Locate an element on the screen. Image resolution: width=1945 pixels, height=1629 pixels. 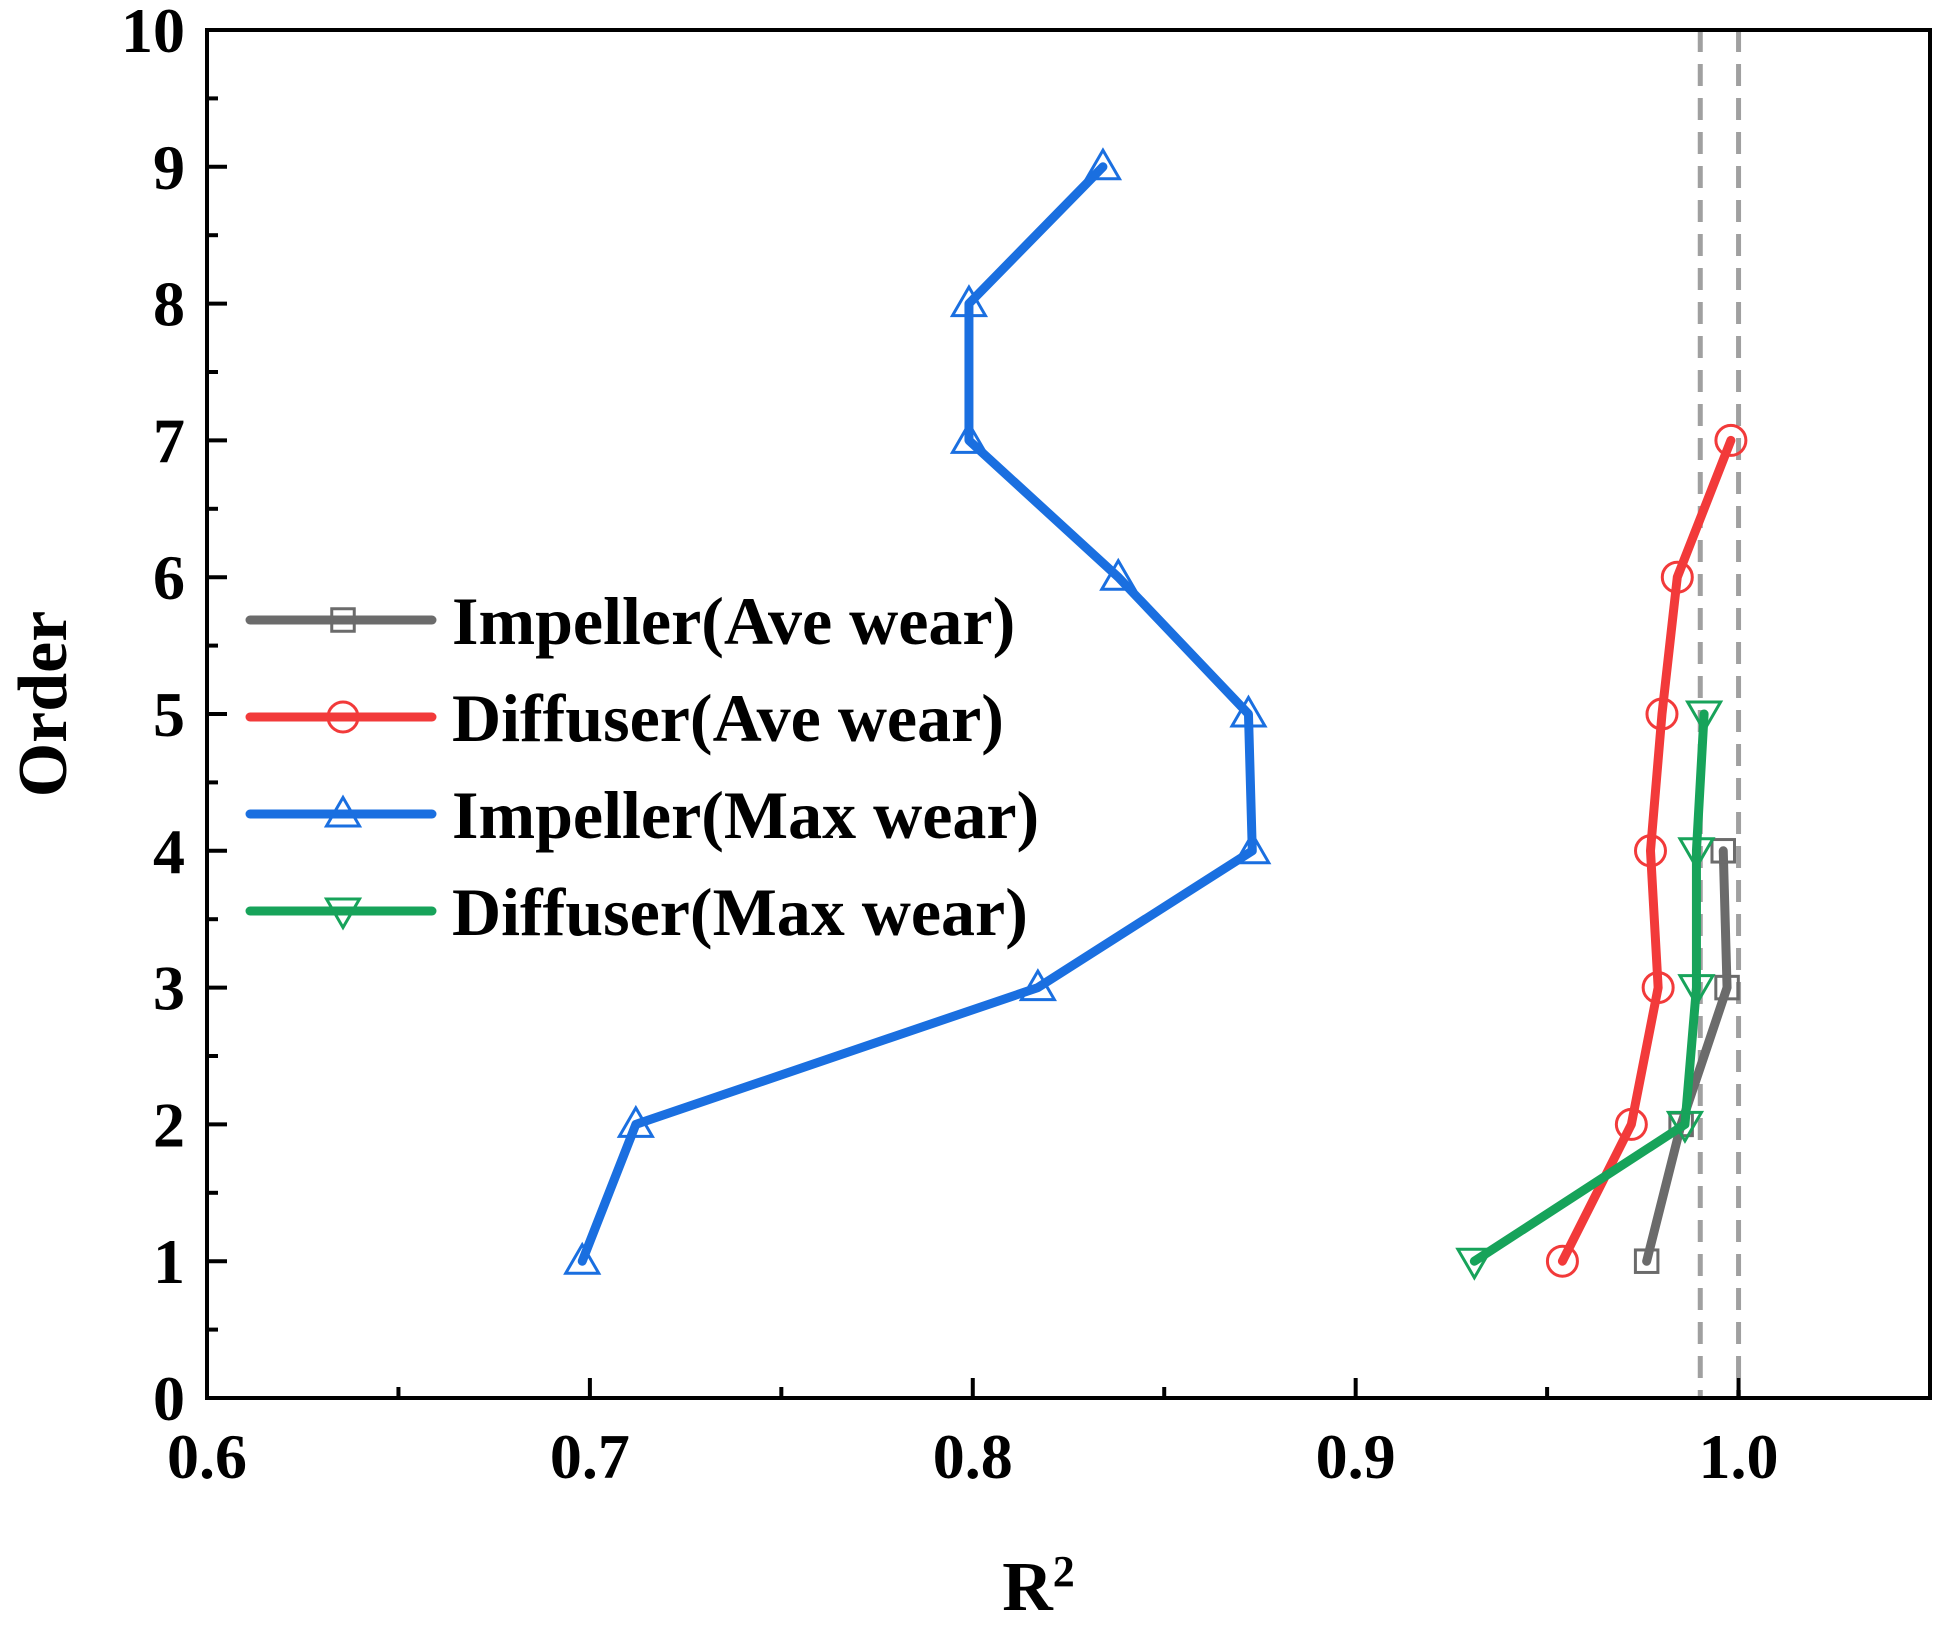
legend-label-2: Impeller(Max wear) is located at coordinates (745, 815).